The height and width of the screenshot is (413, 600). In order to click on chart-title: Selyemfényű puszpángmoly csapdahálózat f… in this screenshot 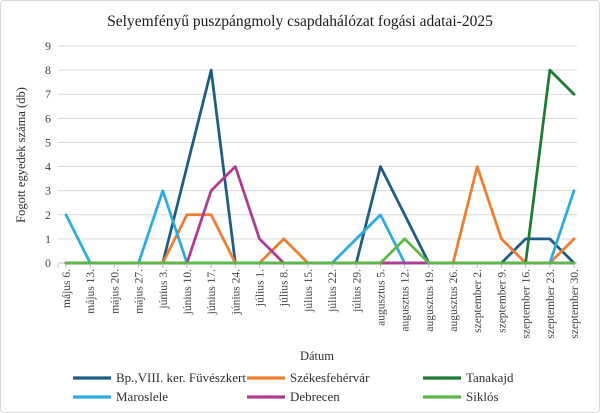, I will do `click(300, 21)`.